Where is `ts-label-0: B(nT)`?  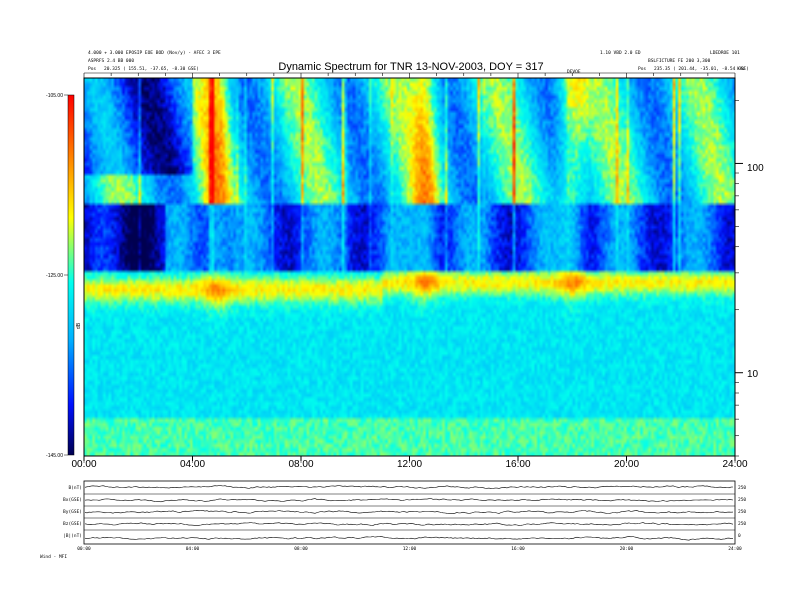 ts-label-0: B(nT) is located at coordinates (75, 488).